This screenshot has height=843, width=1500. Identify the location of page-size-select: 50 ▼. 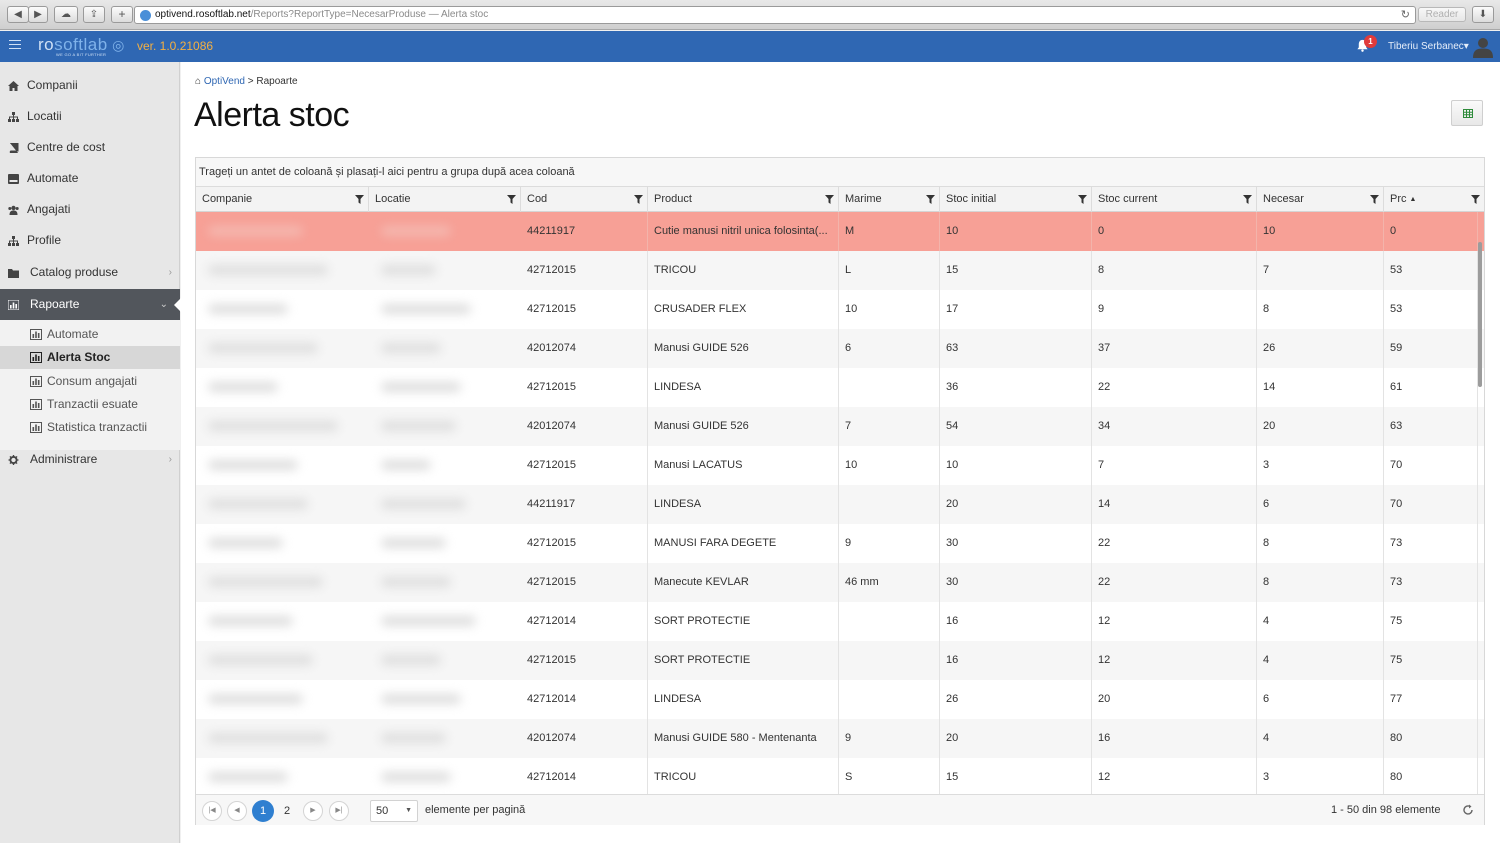
(394, 811).